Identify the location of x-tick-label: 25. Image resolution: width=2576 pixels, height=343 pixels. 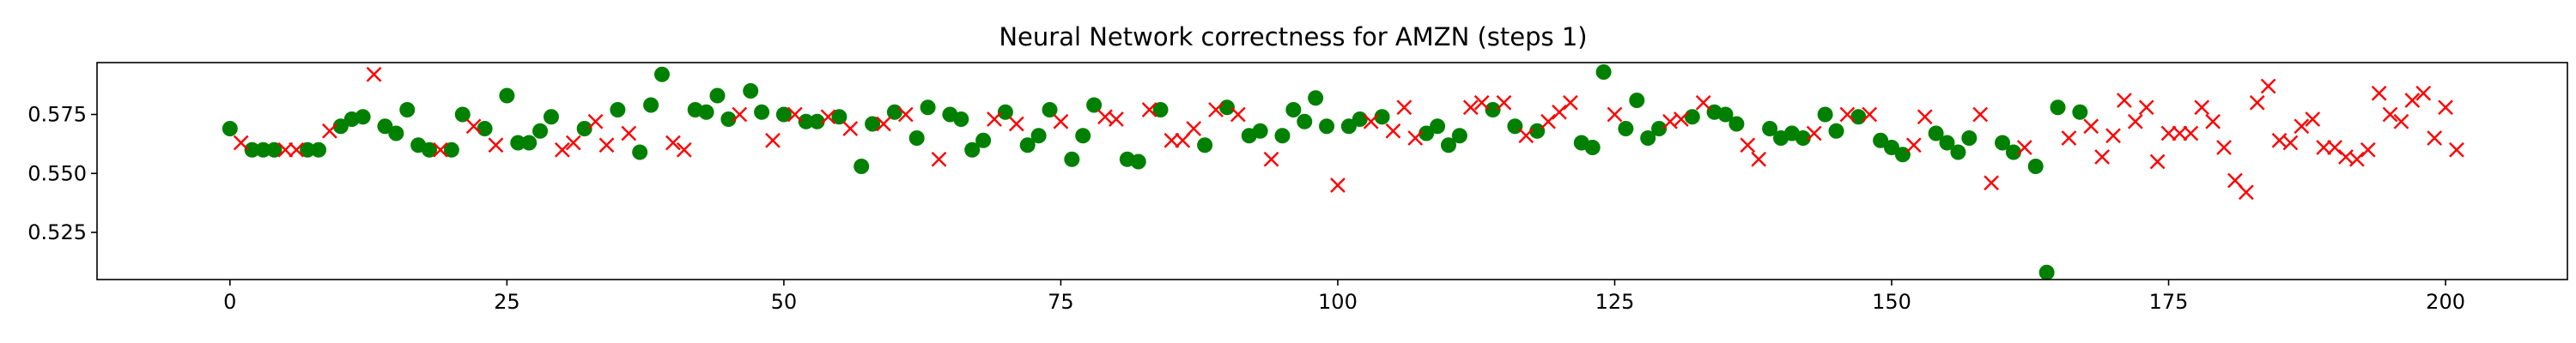
(507, 302).